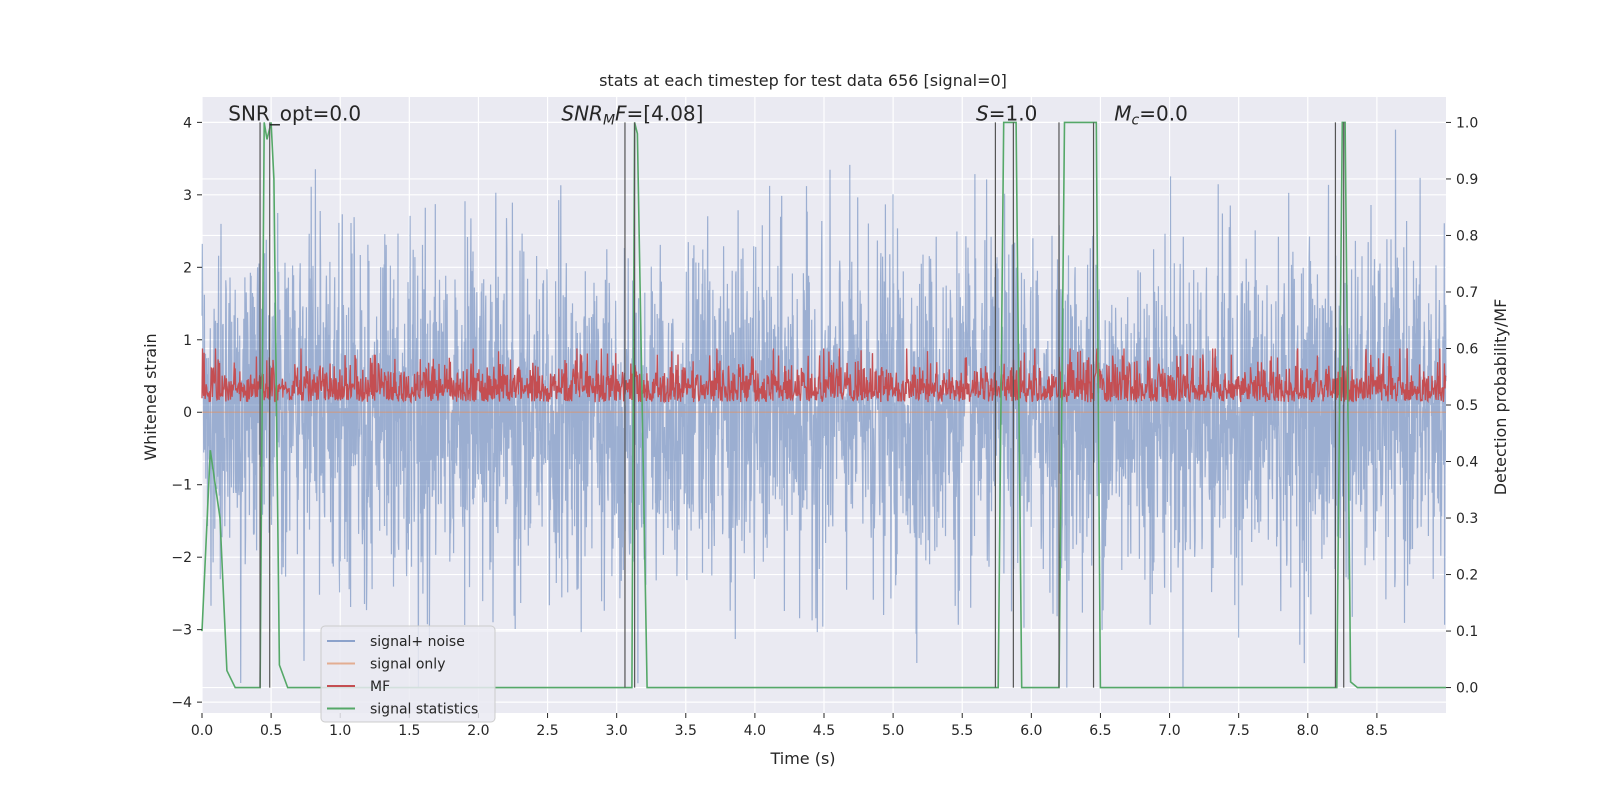 The image size is (1600, 800). I want to click on legend-entry: signal only, so click(407, 665).